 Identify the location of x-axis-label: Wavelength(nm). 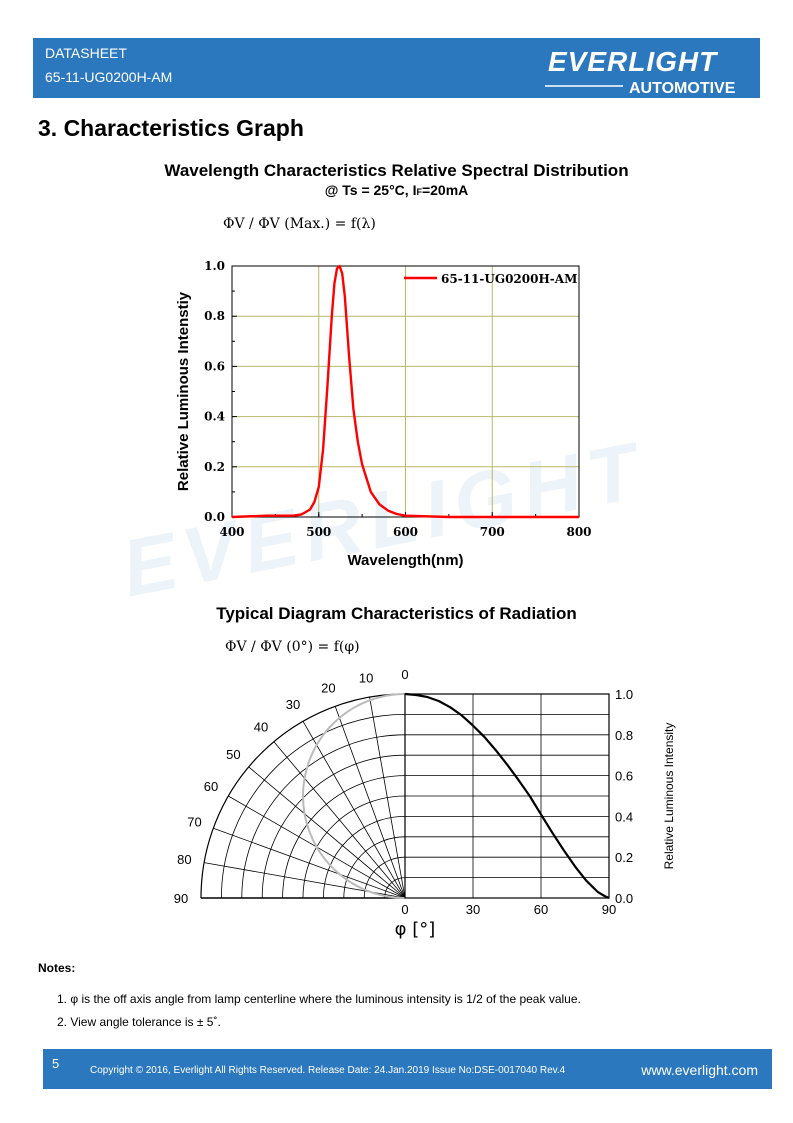
(405, 560).